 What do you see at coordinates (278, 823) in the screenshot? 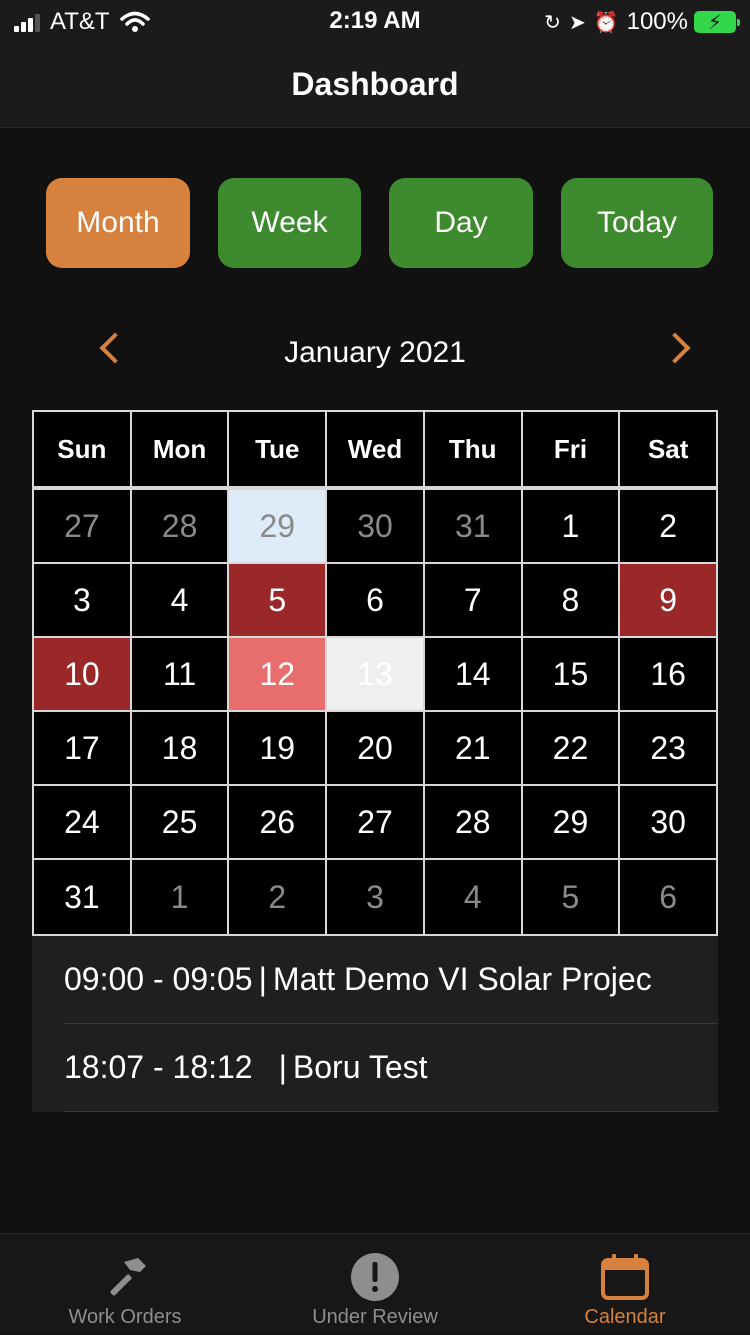
I see `calendar-day: 26` at bounding box center [278, 823].